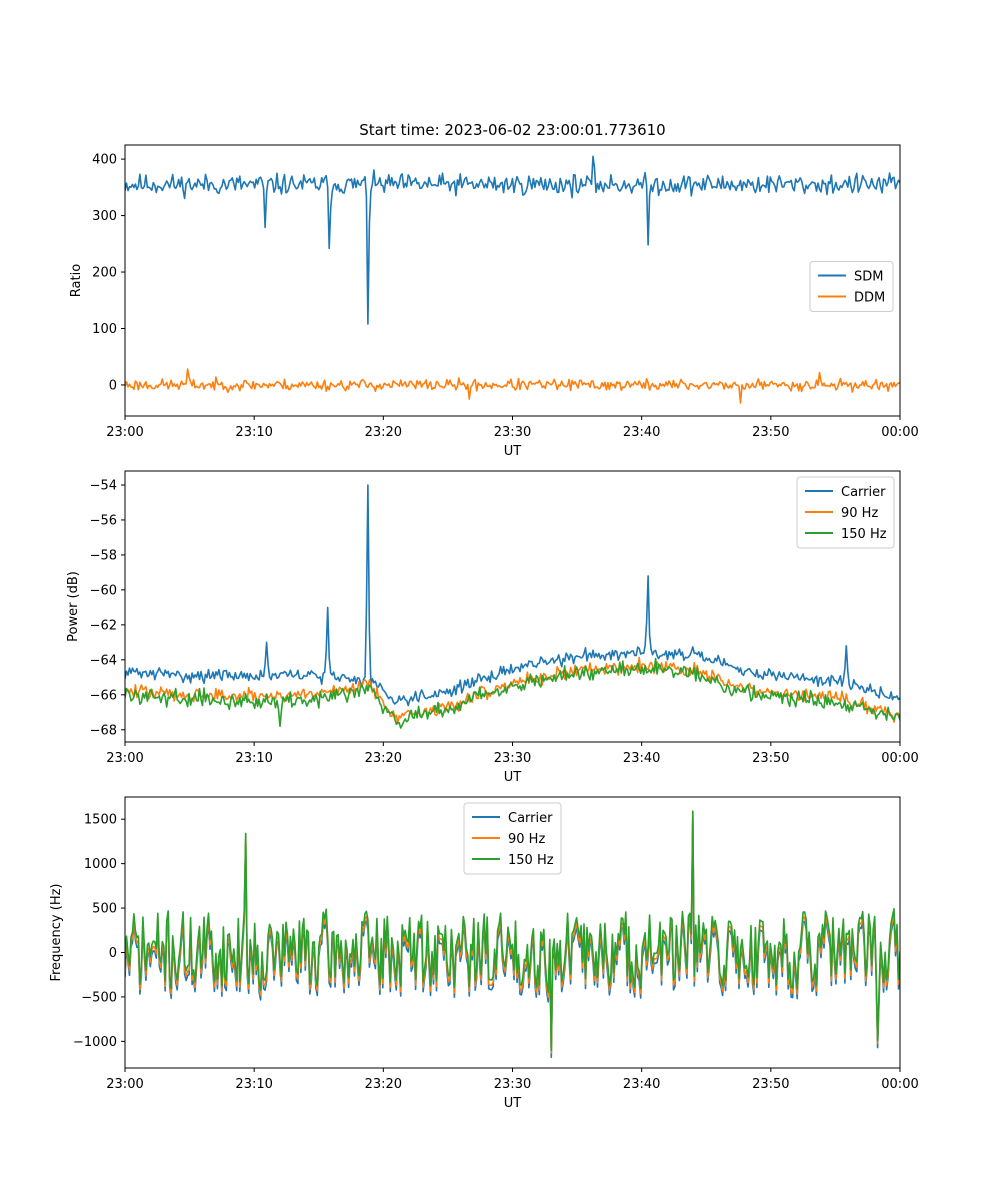  What do you see at coordinates (73, 606) in the screenshot?
I see `y-axis-label: Power (dB)` at bounding box center [73, 606].